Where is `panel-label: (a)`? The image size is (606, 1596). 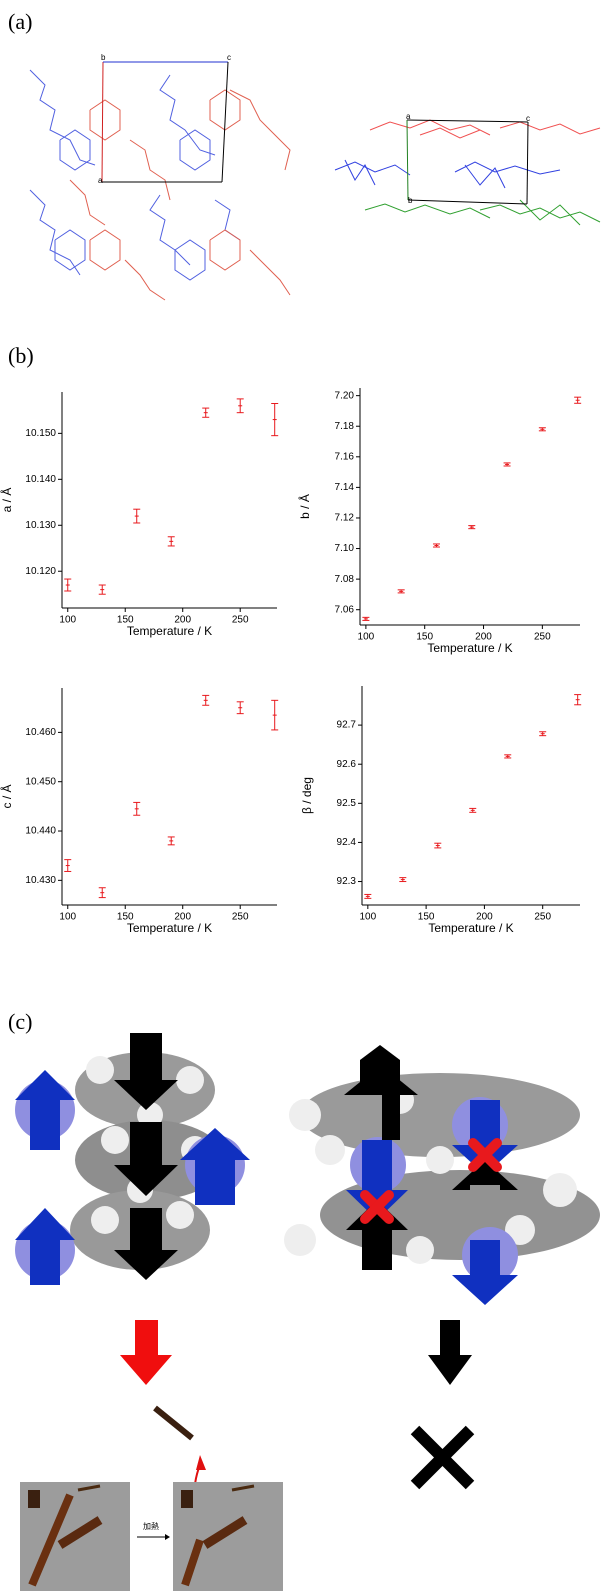
panel-label: (a) is located at coordinates (20, 21).